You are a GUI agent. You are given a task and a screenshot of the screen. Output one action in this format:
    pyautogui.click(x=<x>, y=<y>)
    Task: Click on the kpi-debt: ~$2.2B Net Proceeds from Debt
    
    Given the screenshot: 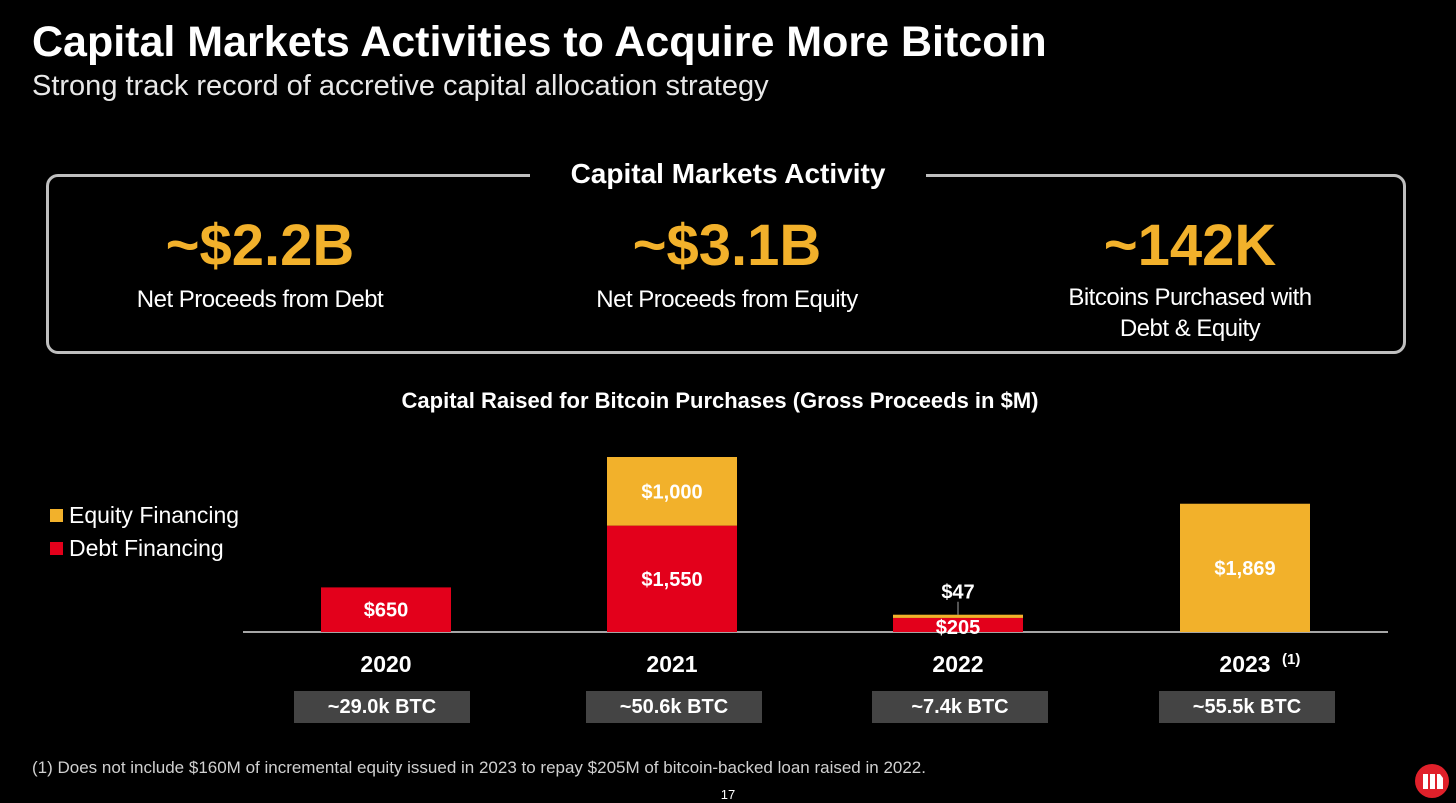 What is the action you would take?
    pyautogui.click(x=260, y=264)
    